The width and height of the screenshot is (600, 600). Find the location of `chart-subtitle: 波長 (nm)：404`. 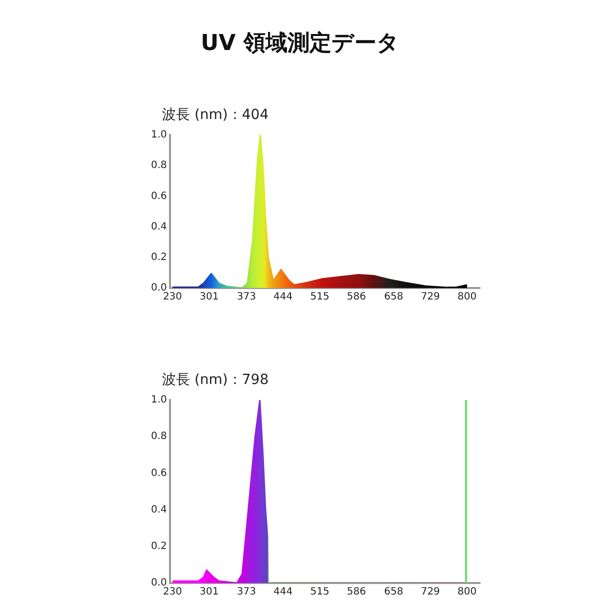

chart-subtitle: 波長 (nm)：404 is located at coordinates (216, 115).